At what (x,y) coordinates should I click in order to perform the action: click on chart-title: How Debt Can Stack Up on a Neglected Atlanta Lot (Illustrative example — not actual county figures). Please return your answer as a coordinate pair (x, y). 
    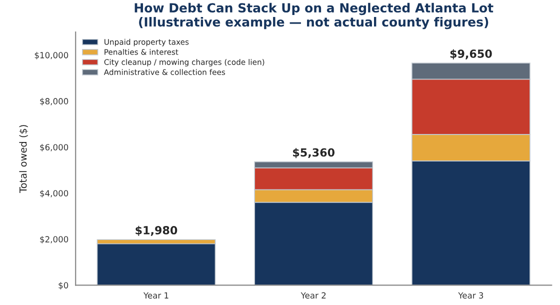
    Looking at the image, I should click on (314, 16).